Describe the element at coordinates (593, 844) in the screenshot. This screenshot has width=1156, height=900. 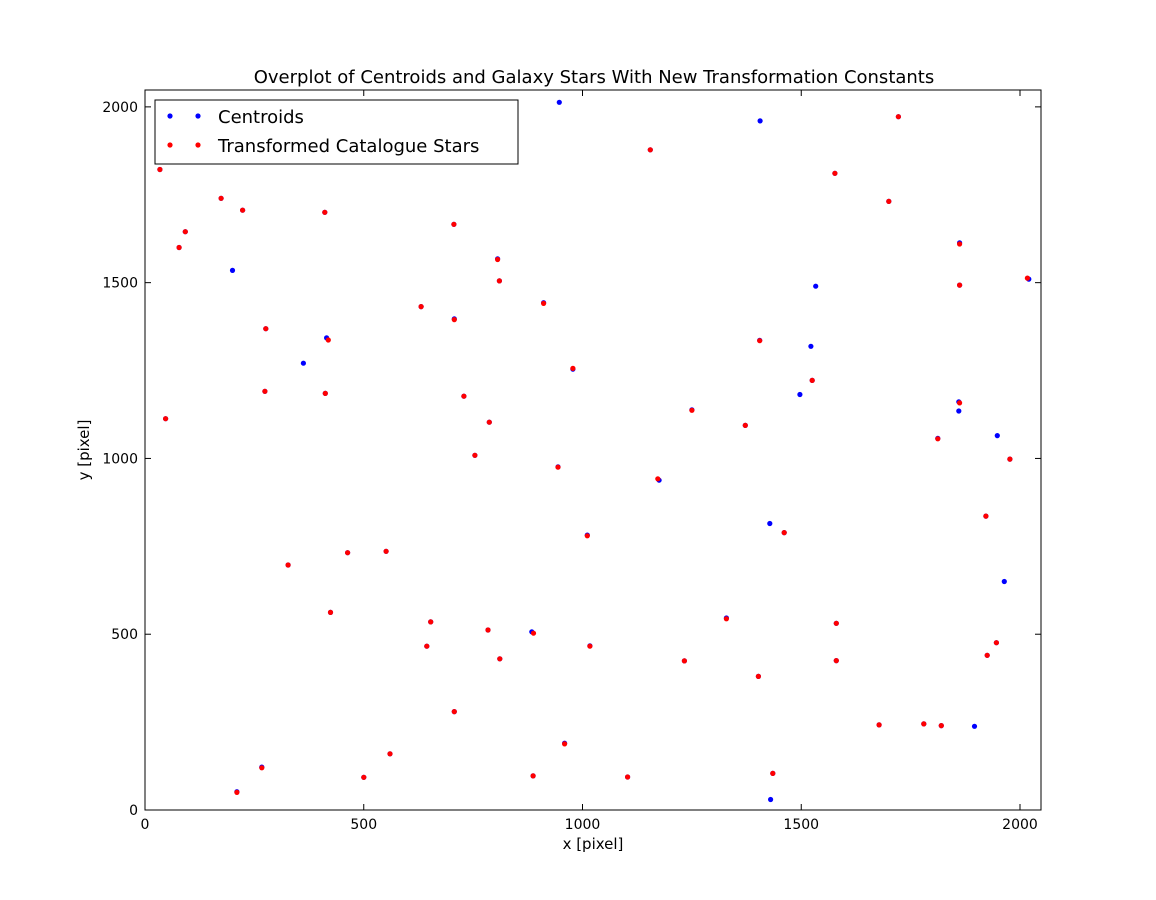
I see `x-axis-label: x [pixel]` at that location.